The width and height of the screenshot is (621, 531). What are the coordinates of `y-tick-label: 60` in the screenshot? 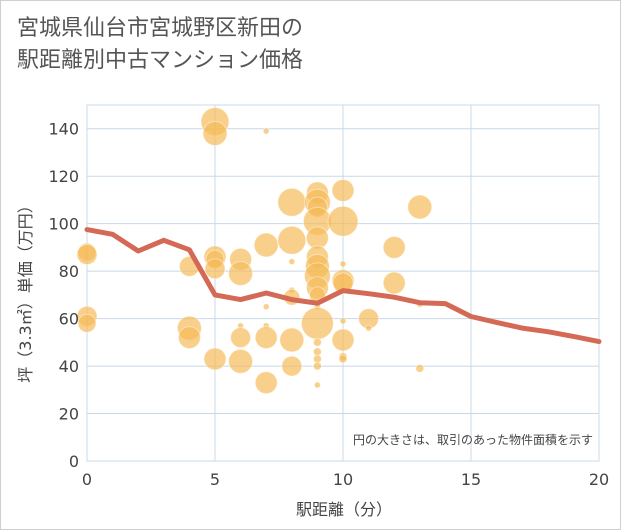 It's located at (69, 319).